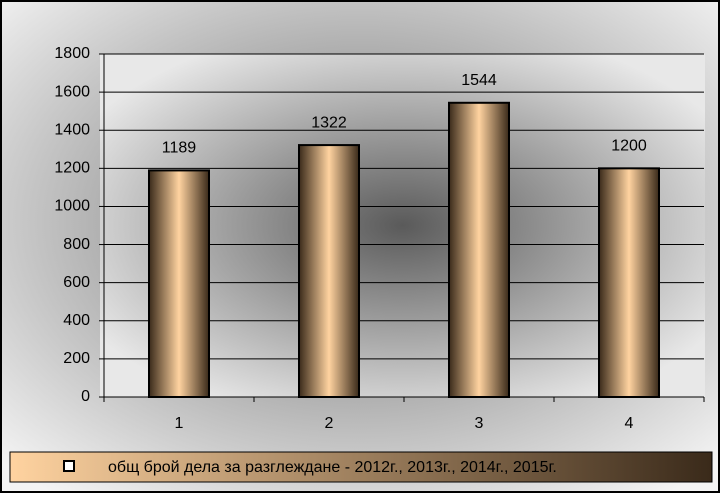 The image size is (720, 498). What do you see at coordinates (72, 53) in the screenshot?
I see `y-tick-label: 1800` at bounding box center [72, 53].